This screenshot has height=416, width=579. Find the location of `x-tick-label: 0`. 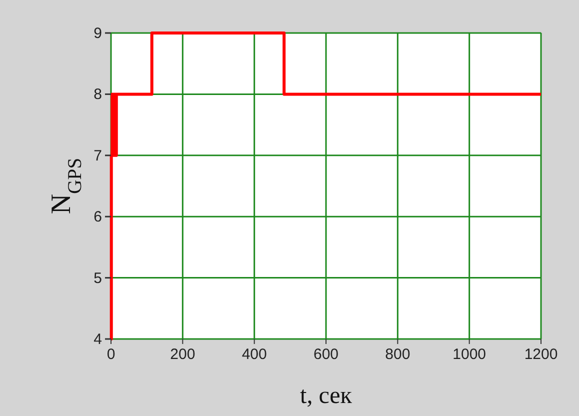

x-tick-label: 0 is located at coordinates (111, 354).